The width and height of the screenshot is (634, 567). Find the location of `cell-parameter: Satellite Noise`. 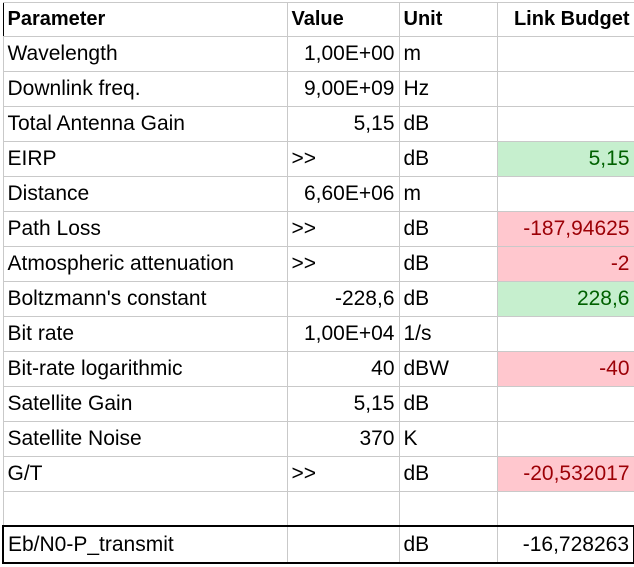

cell-parameter: Satellite Noise is located at coordinates (145, 439).